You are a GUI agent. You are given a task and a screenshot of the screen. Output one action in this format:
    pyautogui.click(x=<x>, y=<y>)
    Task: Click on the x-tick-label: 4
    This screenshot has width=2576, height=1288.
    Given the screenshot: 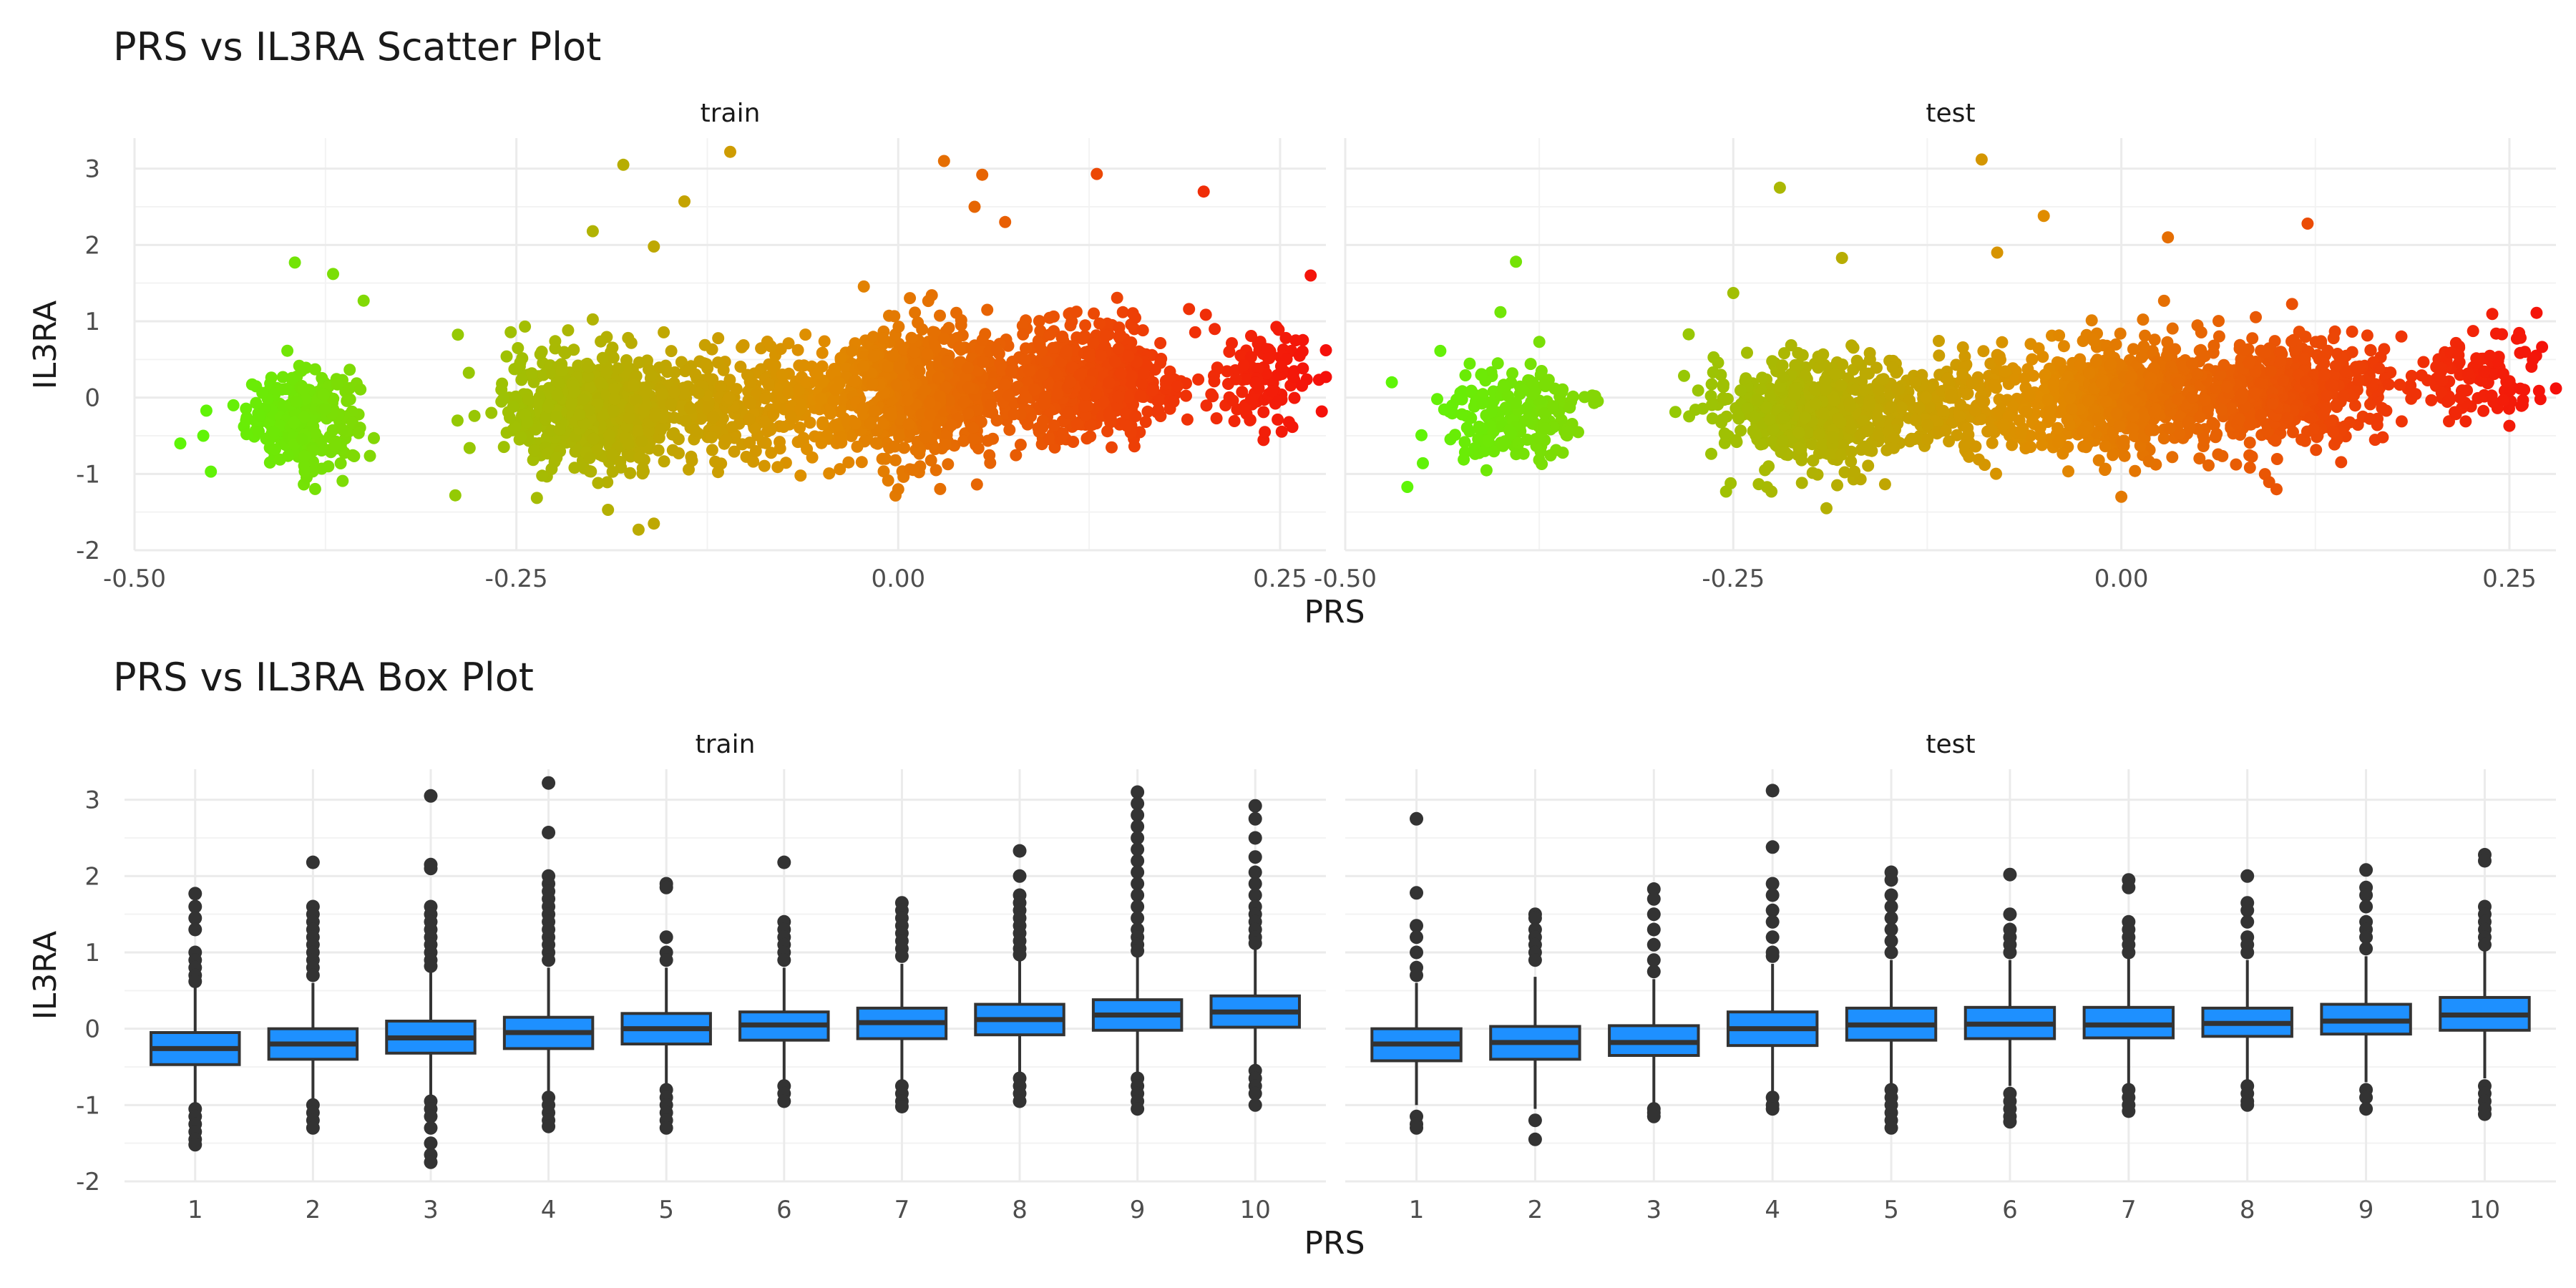 What is the action you would take?
    pyautogui.click(x=549, y=1210)
    